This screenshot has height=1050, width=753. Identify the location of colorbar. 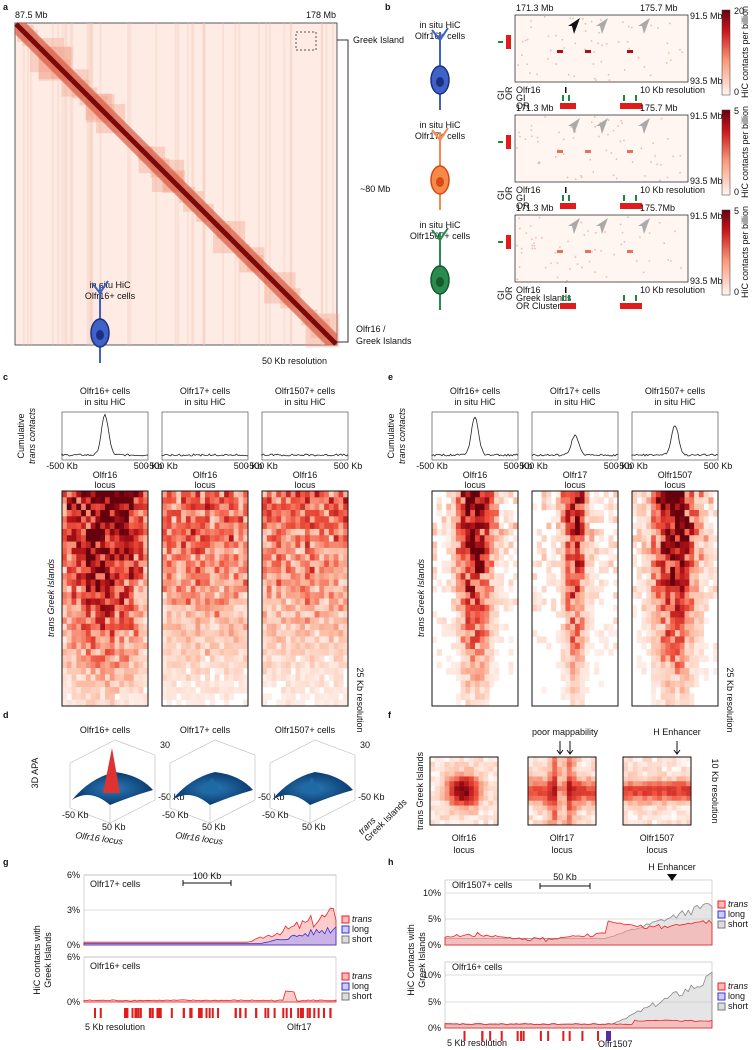
(726, 252).